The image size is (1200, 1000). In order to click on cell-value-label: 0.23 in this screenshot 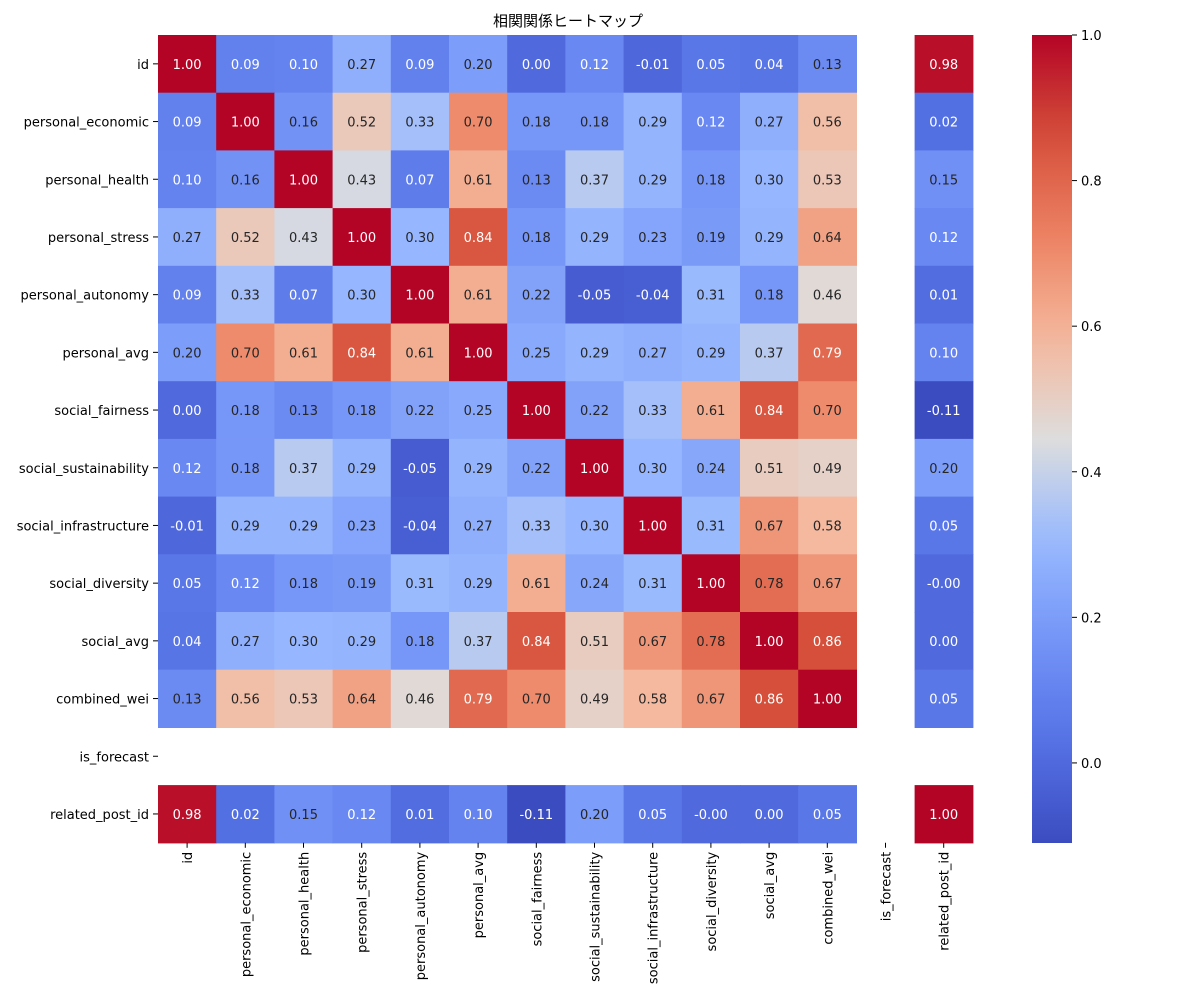, I will do `click(652, 238)`.